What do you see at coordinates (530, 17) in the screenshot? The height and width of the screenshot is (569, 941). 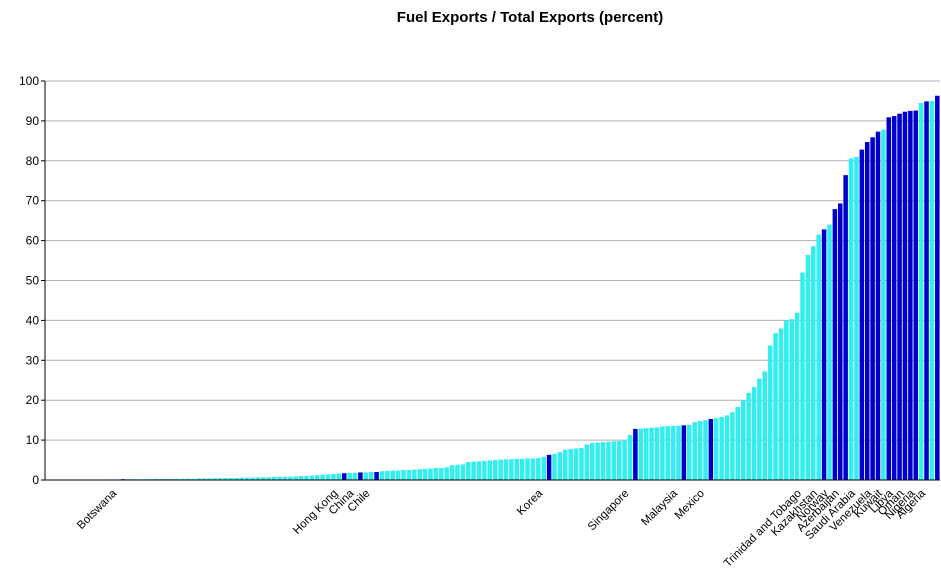 I see `chart-title: Fuel Exports / Total Exports (percent)` at bounding box center [530, 17].